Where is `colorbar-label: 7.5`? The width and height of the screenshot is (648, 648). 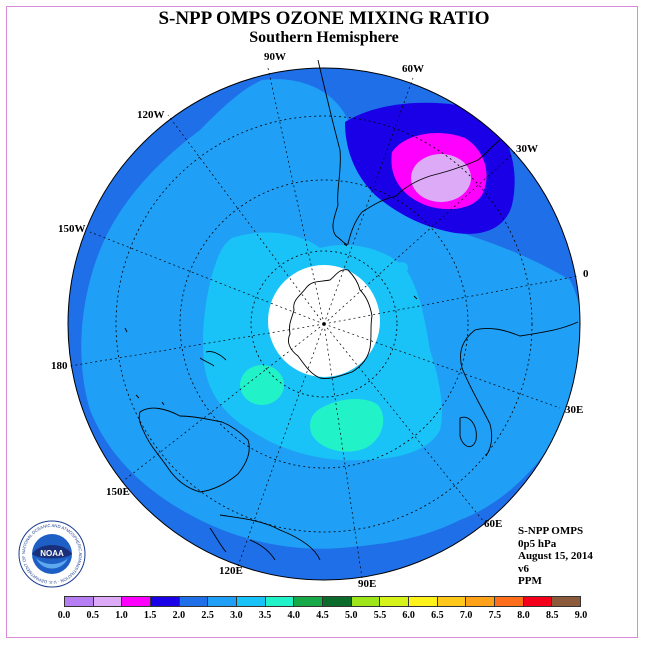 colorbar-label: 7.5 is located at coordinates (495, 615).